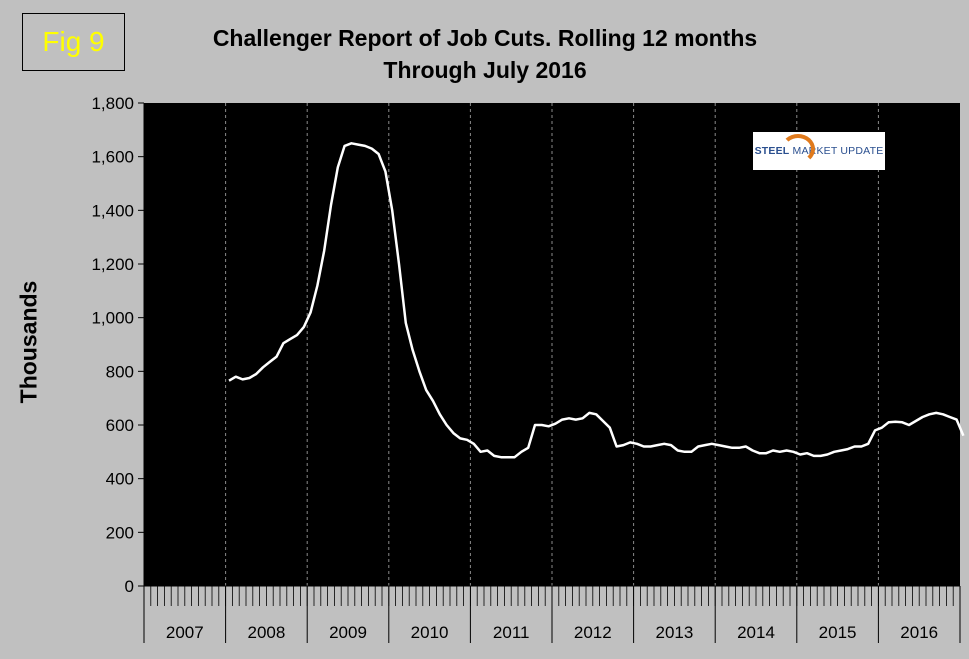  What do you see at coordinates (120, 532) in the screenshot?
I see `y-tick-label: 200` at bounding box center [120, 532].